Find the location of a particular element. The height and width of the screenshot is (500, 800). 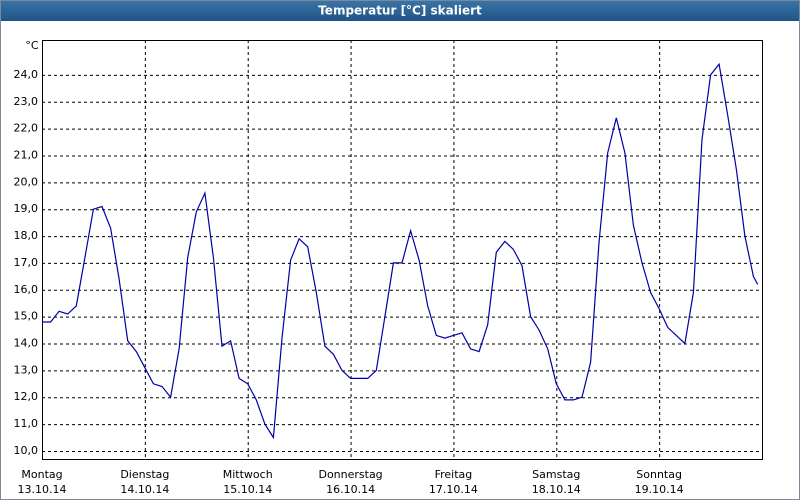

y-tick-label: 18,0 is located at coordinates (26, 235).